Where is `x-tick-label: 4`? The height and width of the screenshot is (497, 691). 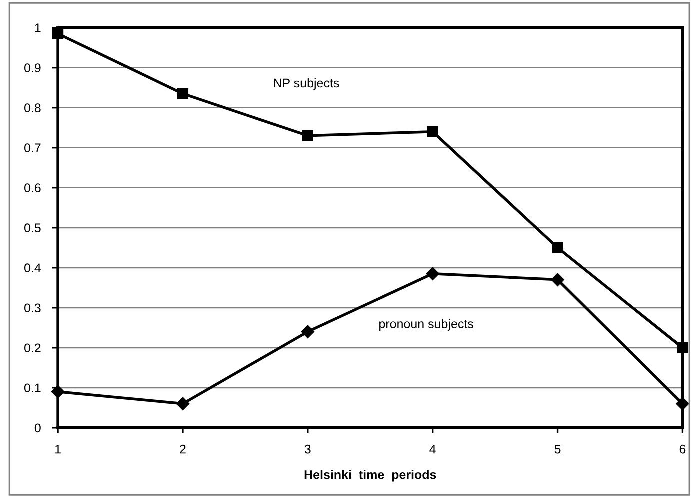
x-tick-label: 4 is located at coordinates (433, 449).